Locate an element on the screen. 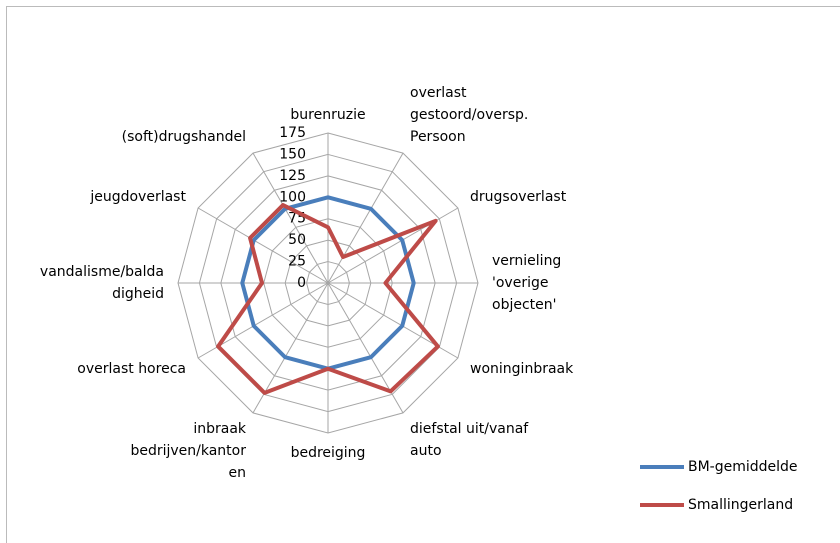 This screenshot has height=543, width=840. category-label: overlast gestoord/oversp. Persoon is located at coordinates (469, 115).